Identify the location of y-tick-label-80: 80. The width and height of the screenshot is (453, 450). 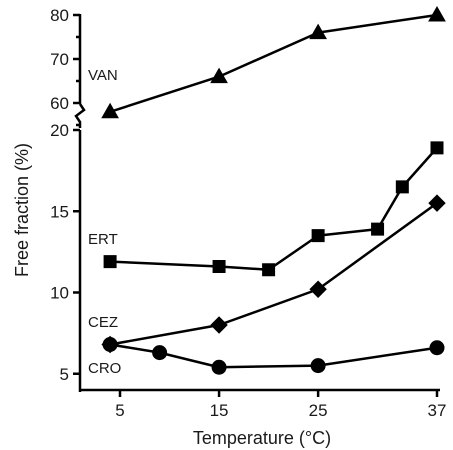
(59, 15).